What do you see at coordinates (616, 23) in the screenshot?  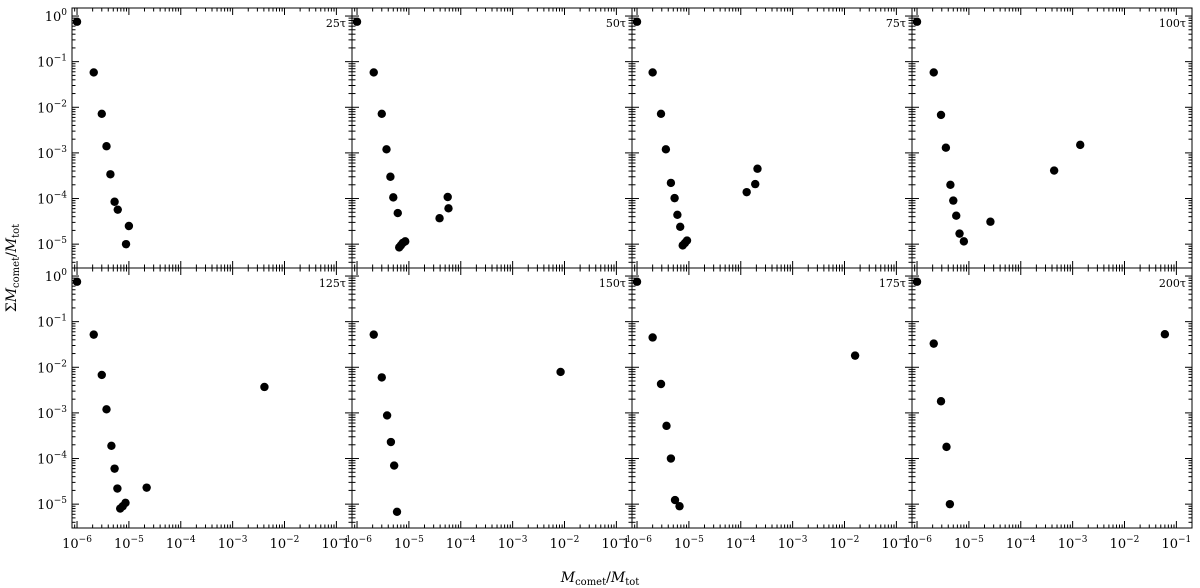 I see `panel-time-label: 50τ` at bounding box center [616, 23].